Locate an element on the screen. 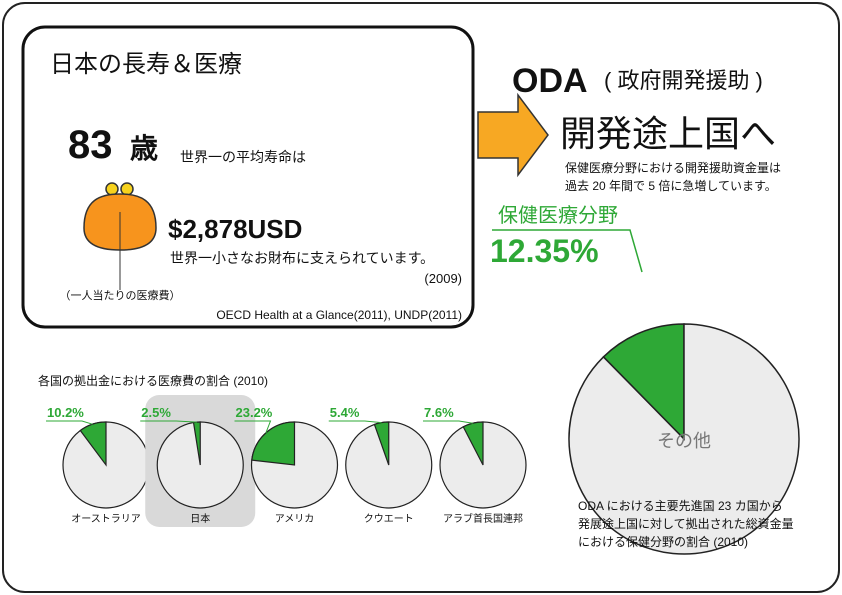  slice-label: 保健医療分野 is located at coordinates (558, 215).